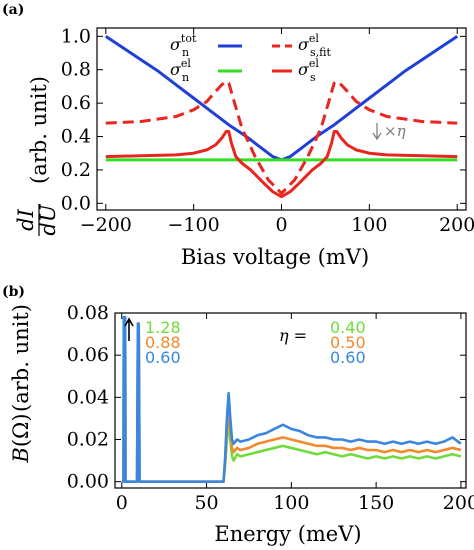 This screenshot has width=474, height=550. What do you see at coordinates (21, 455) in the screenshot?
I see `panel-b-ylabel-func: B` at bounding box center [21, 455].